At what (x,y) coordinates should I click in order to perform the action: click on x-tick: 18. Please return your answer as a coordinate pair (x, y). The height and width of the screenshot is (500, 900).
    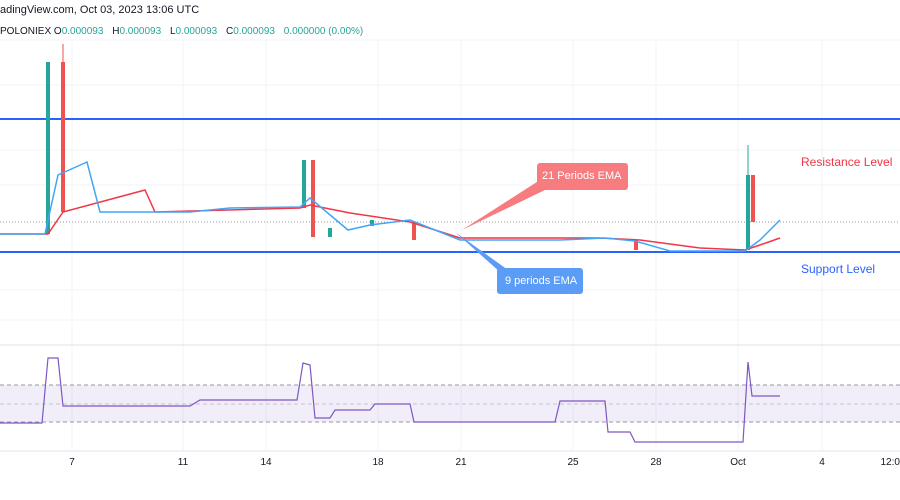
    Looking at the image, I should click on (378, 462).